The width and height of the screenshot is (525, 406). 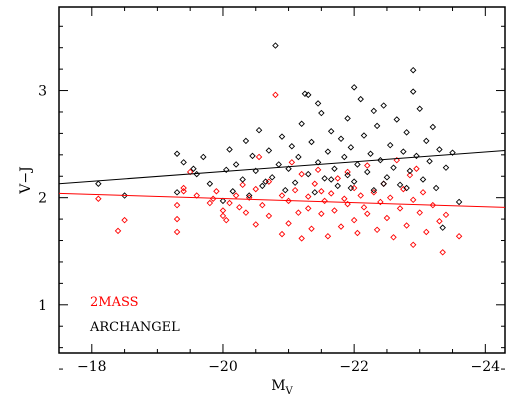 What do you see at coordinates (26, 180) in the screenshot?
I see `y-axis-label: V−J` at bounding box center [26, 180].